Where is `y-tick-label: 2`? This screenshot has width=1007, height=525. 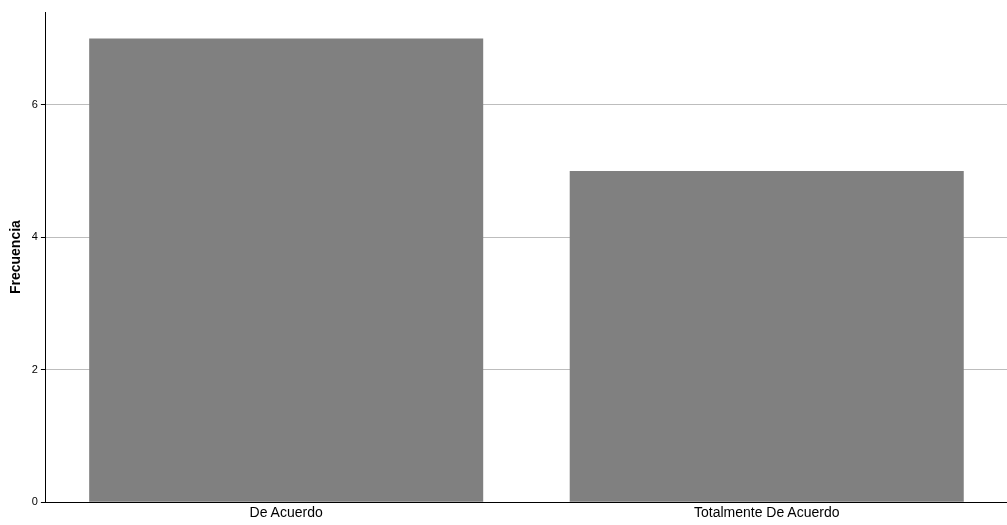 y-tick-label: 2 is located at coordinates (34, 368).